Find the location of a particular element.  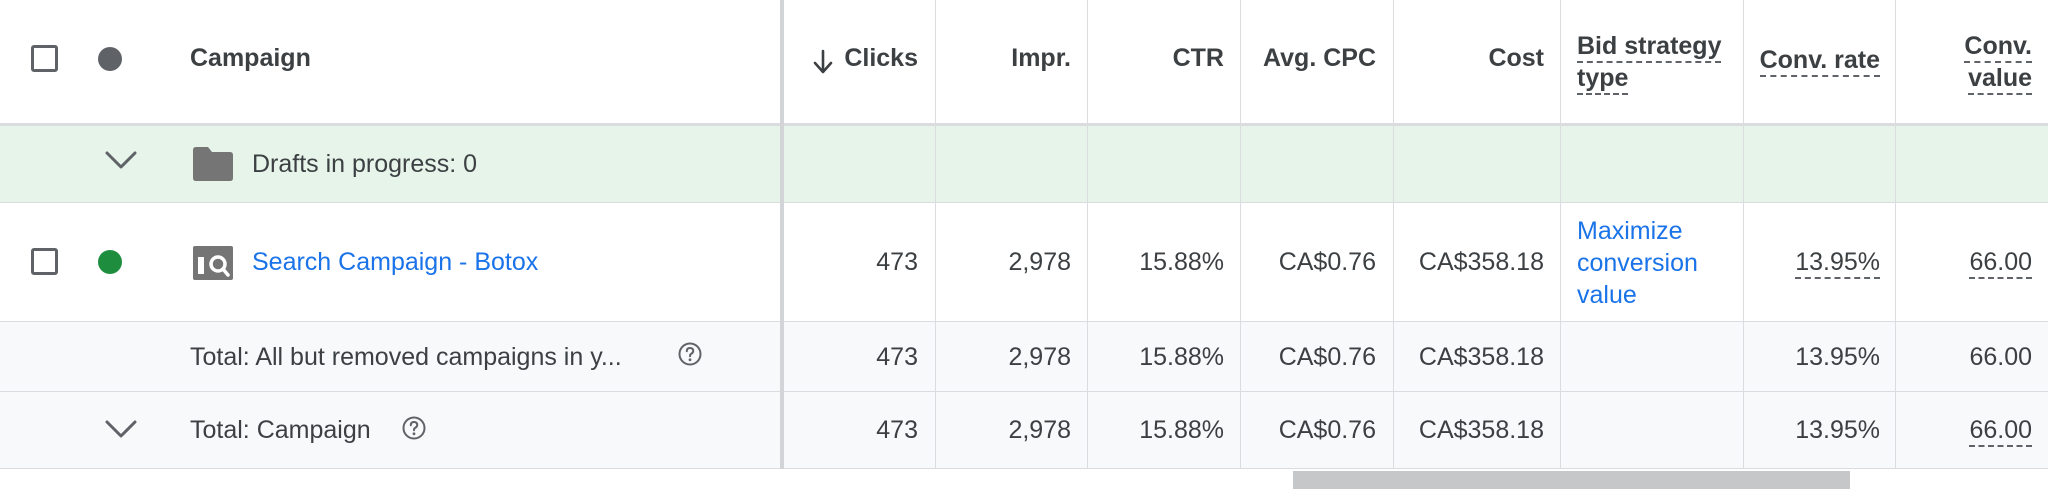

total-filtered-row is located at coordinates (1024, 357).